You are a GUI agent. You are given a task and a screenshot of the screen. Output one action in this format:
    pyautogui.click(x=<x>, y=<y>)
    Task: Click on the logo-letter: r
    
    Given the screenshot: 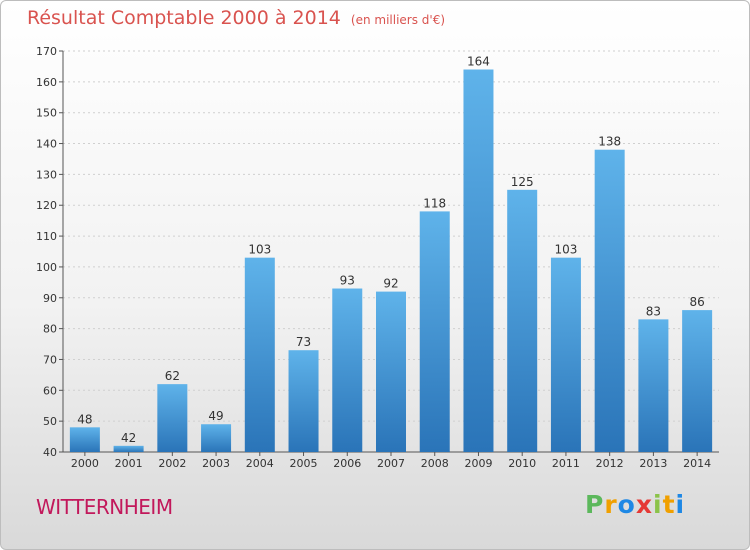 What is the action you would take?
    pyautogui.click(x=611, y=504)
    